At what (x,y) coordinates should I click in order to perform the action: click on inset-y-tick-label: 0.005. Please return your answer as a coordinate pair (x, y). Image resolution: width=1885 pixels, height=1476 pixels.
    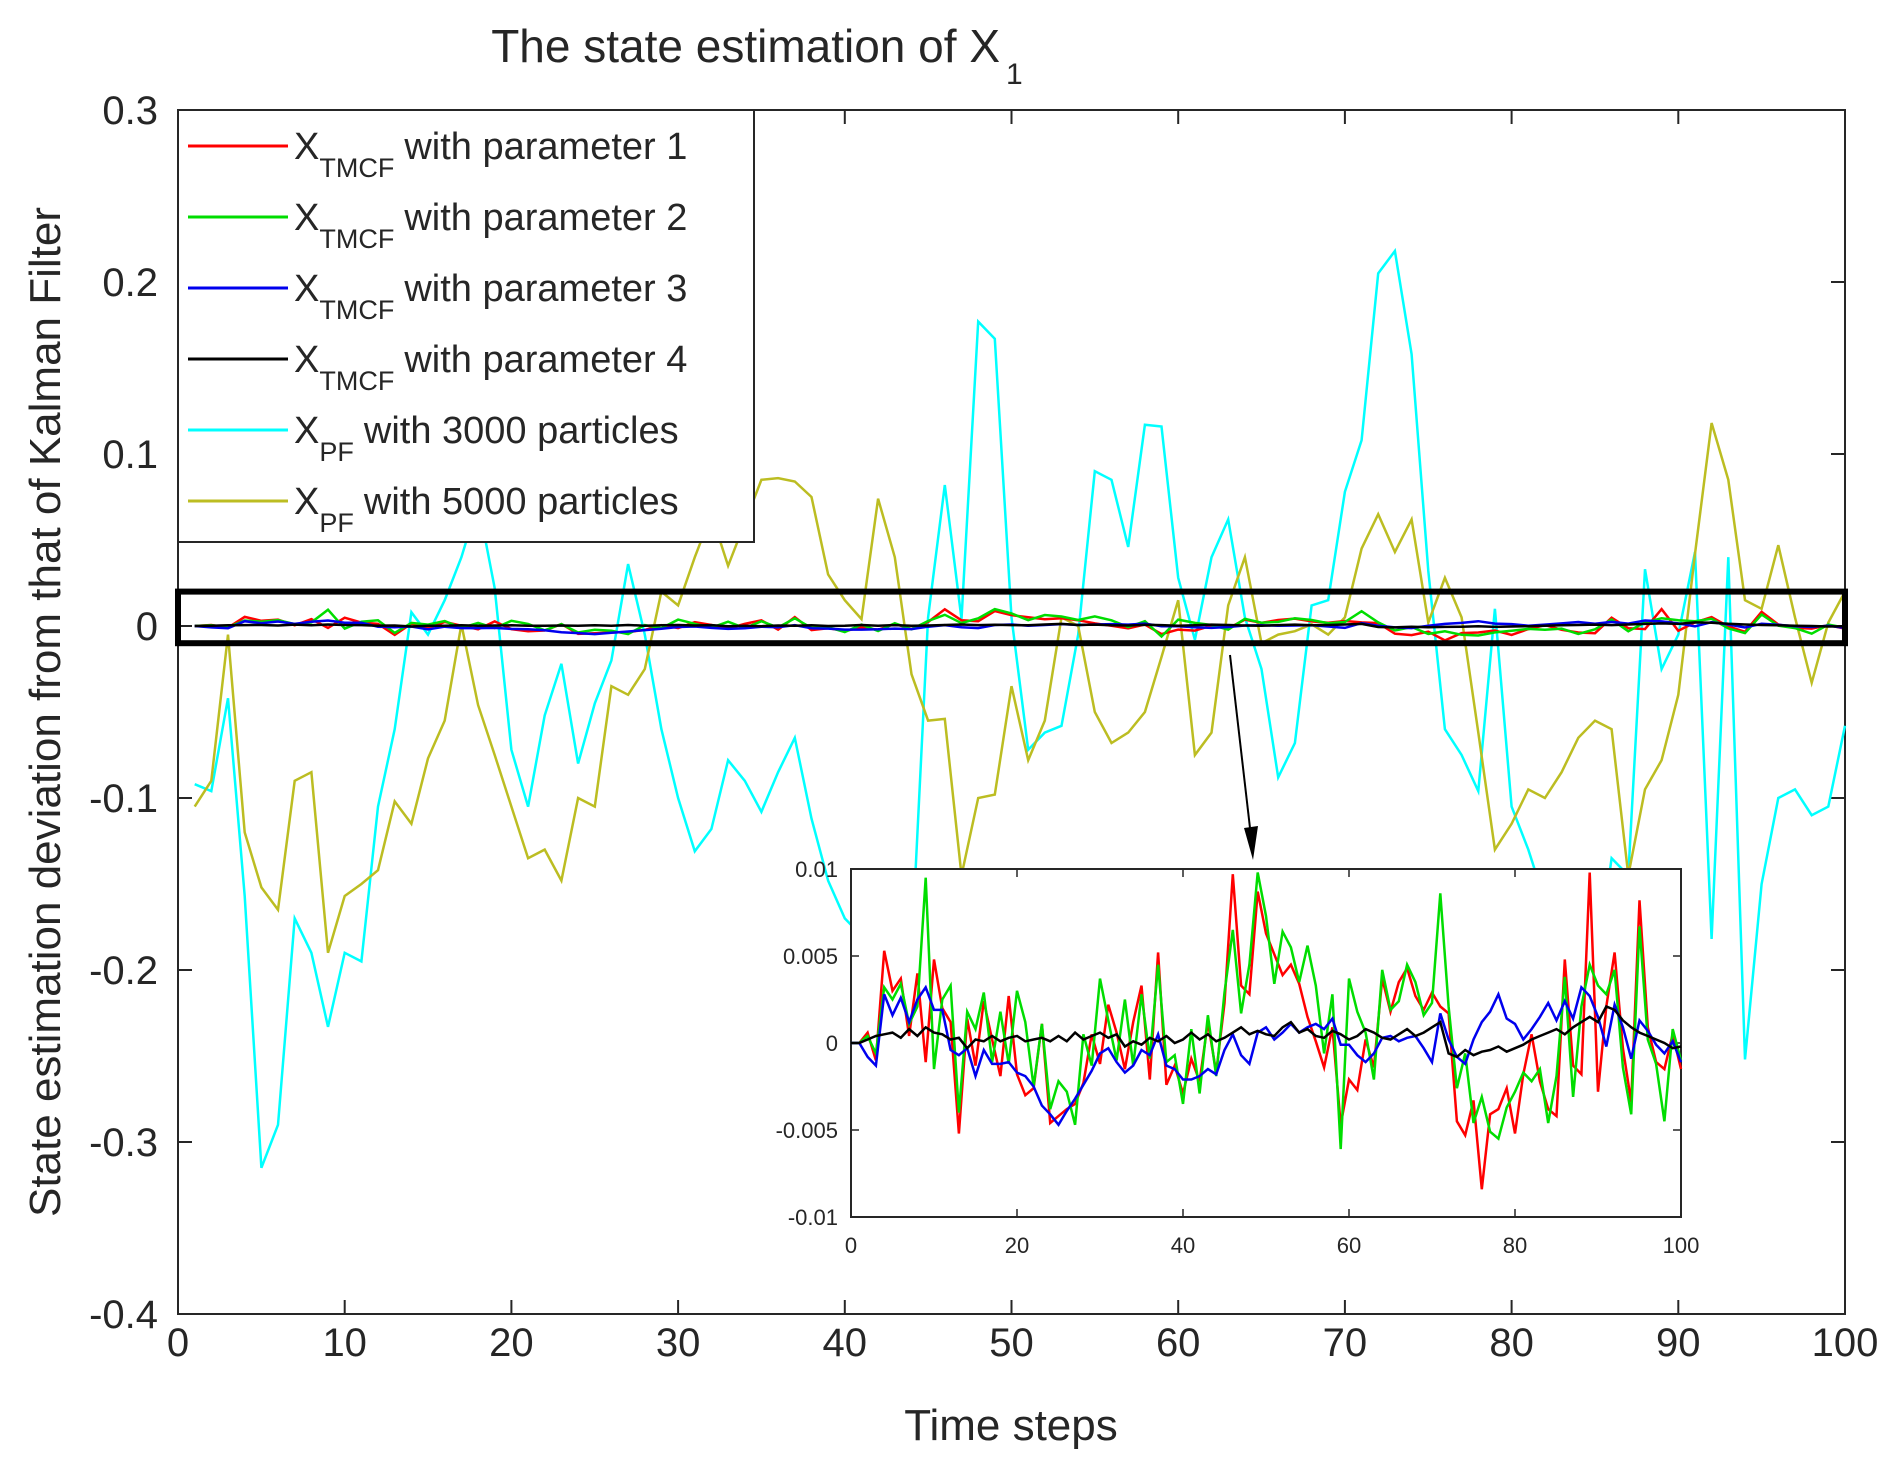
    Looking at the image, I should click on (810, 956).